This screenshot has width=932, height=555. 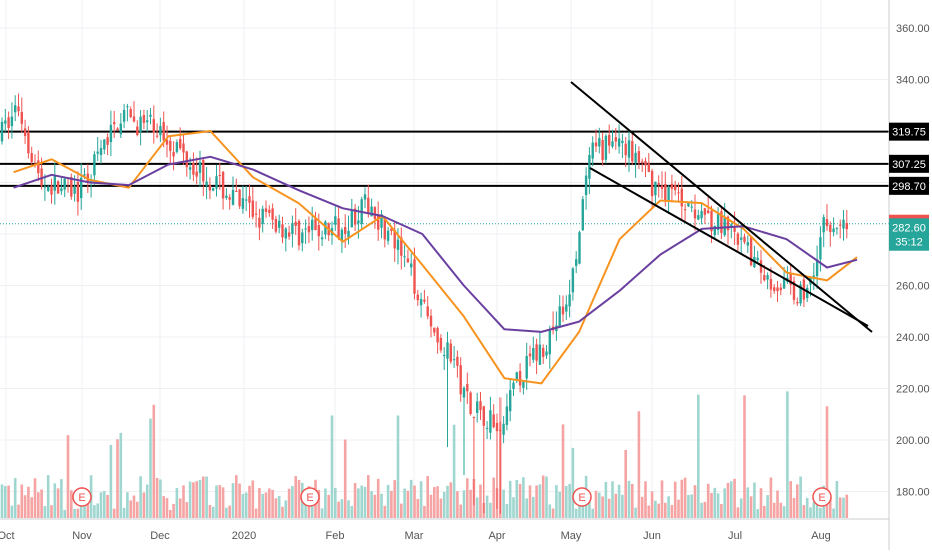 I want to click on earnings-marker, so click(x=582, y=497).